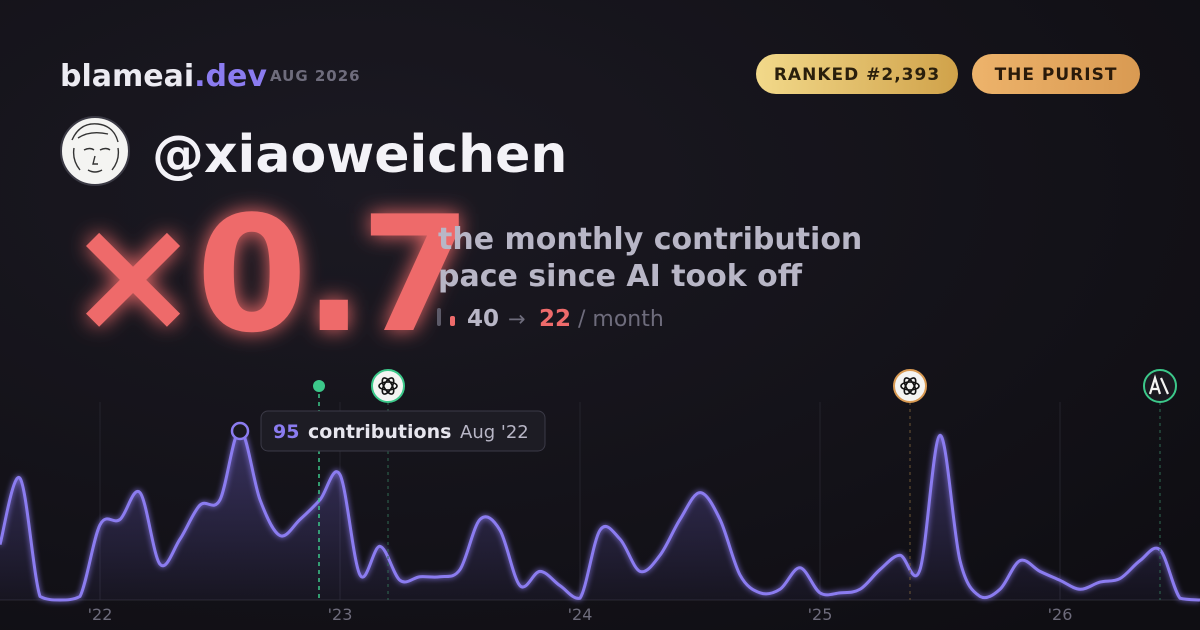 This screenshot has height=630, width=1200. I want to click on x-tick-label: '25, so click(820, 614).